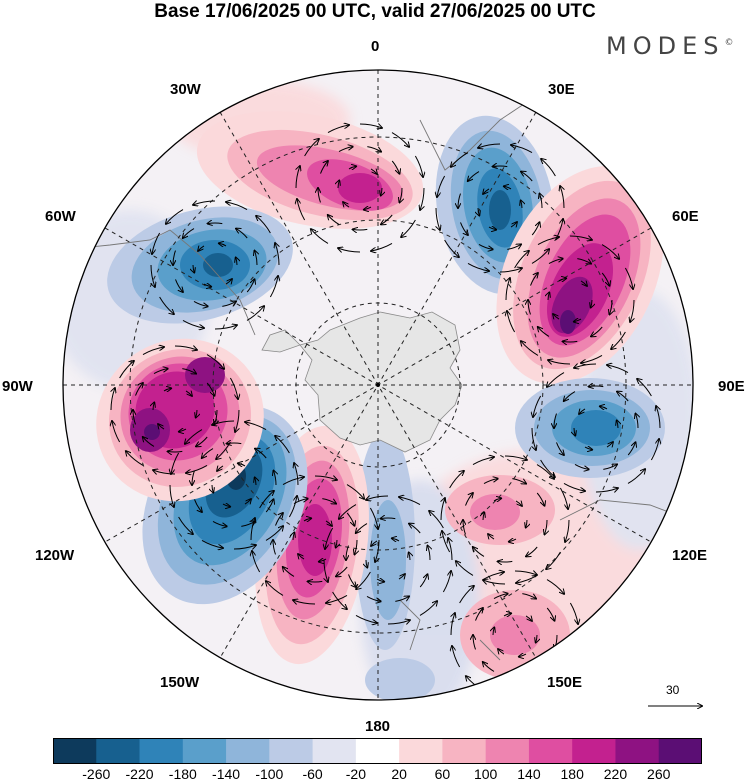  I want to click on colorbar-tick-label: -140, so click(226, 774).